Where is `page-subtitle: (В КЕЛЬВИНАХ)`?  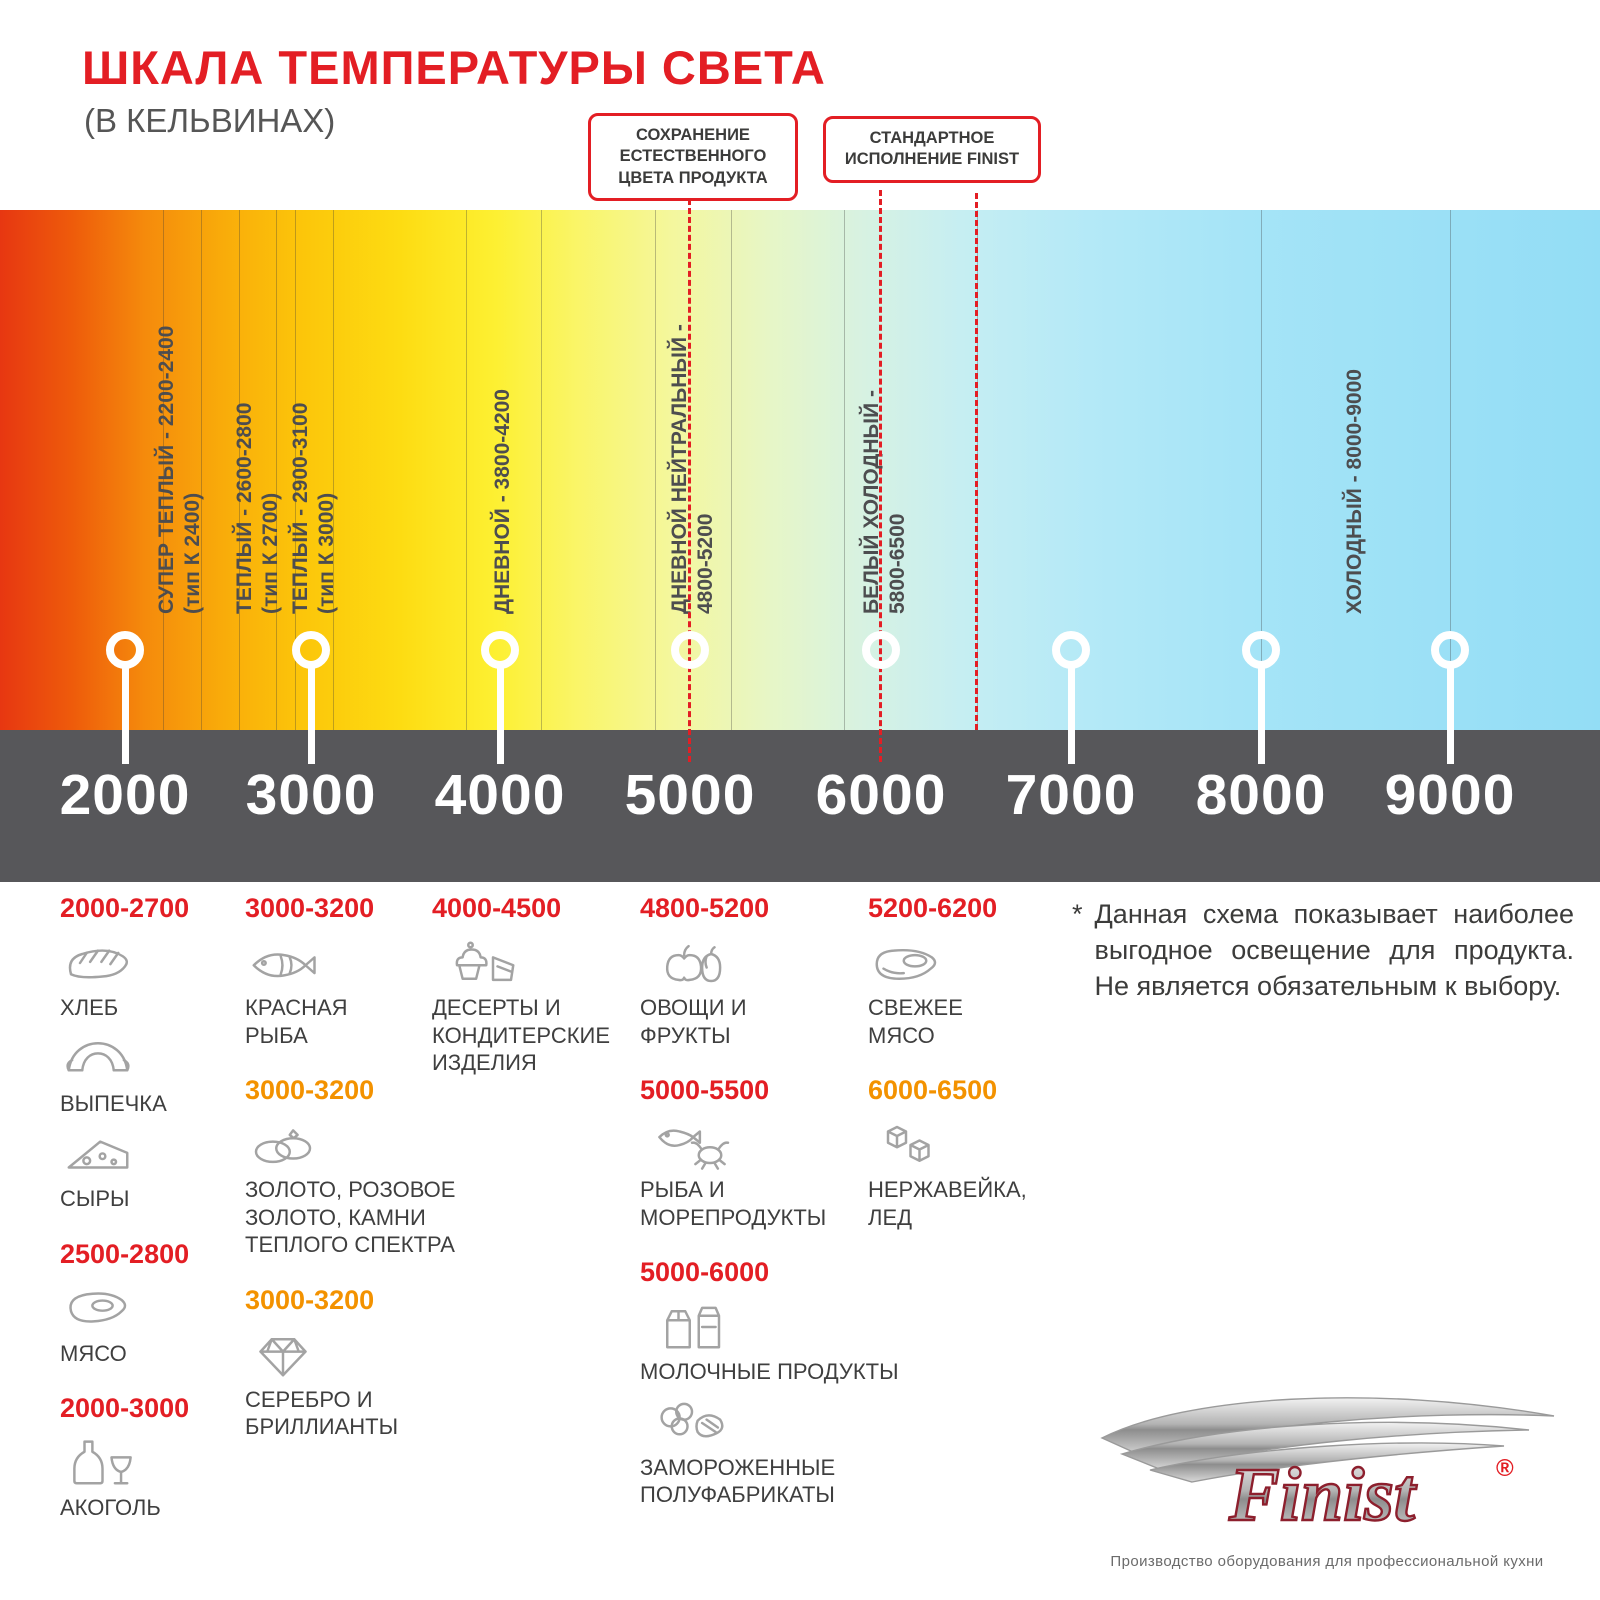 page-subtitle: (В КЕЛЬВИНАХ) is located at coordinates (210, 120).